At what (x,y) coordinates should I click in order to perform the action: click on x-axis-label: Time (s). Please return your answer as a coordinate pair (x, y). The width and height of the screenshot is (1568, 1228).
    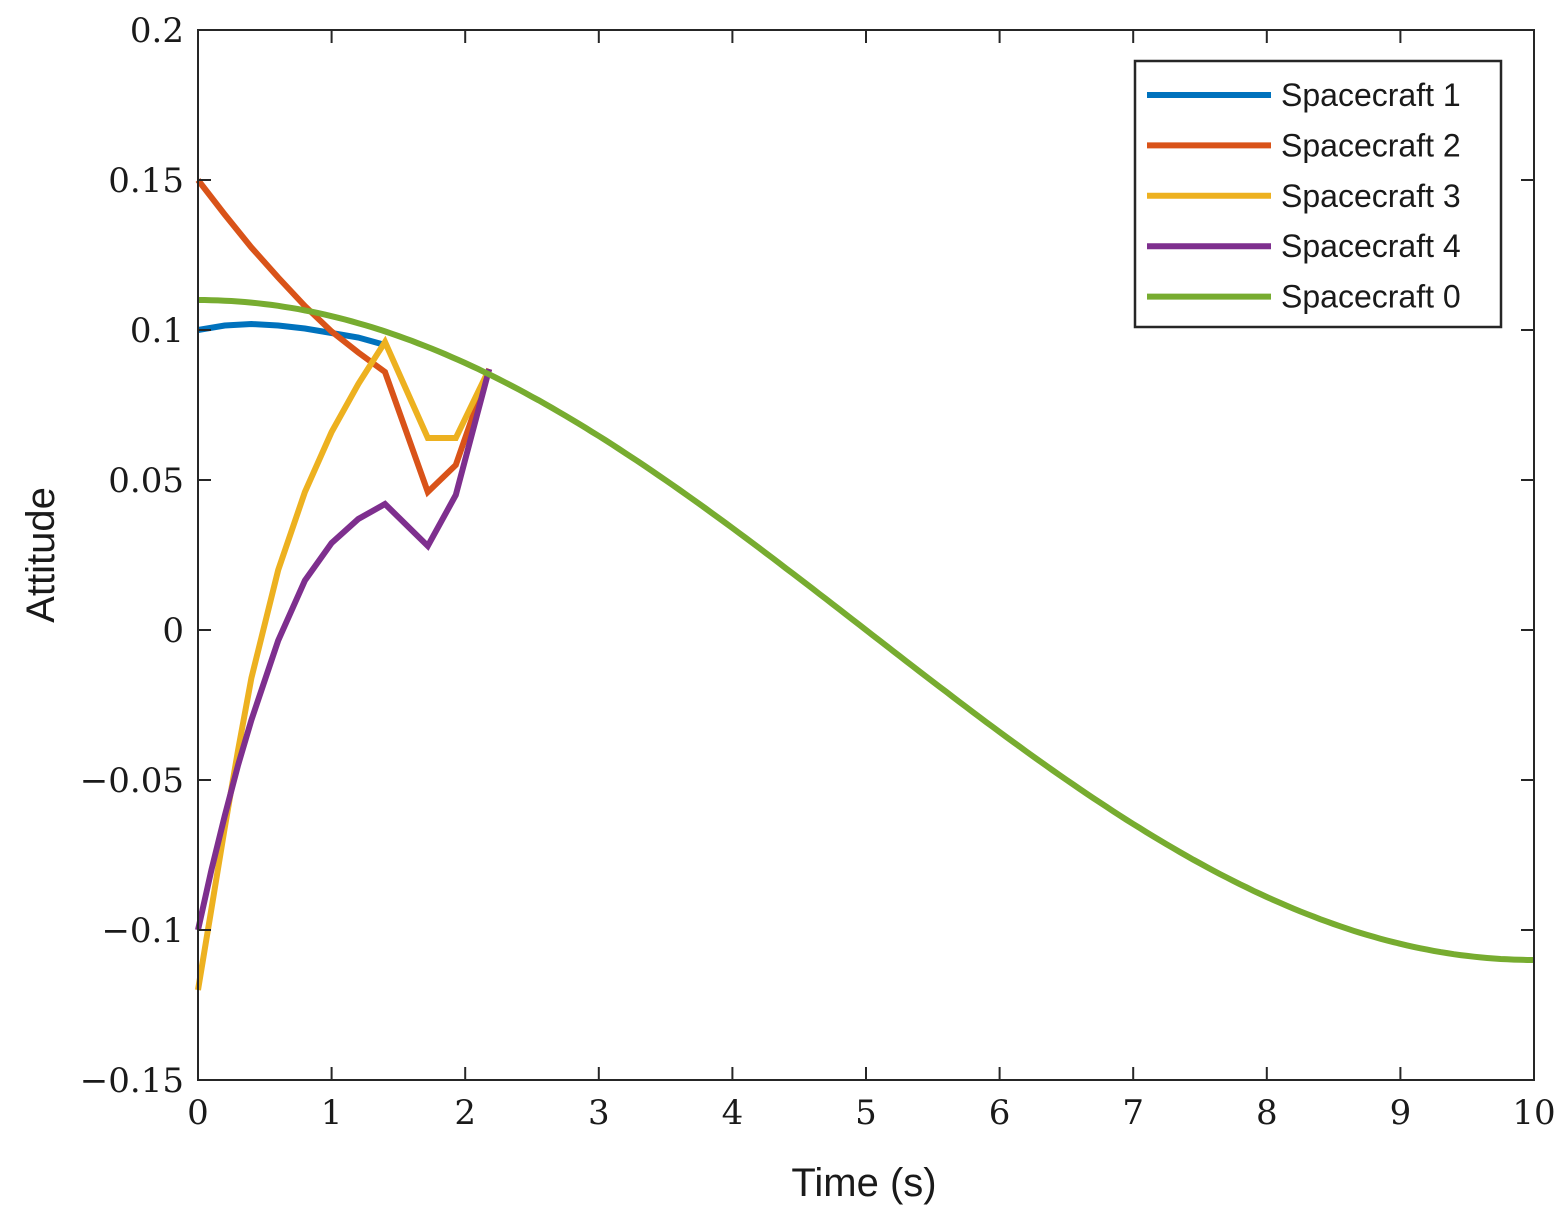
    Looking at the image, I should click on (863, 1183).